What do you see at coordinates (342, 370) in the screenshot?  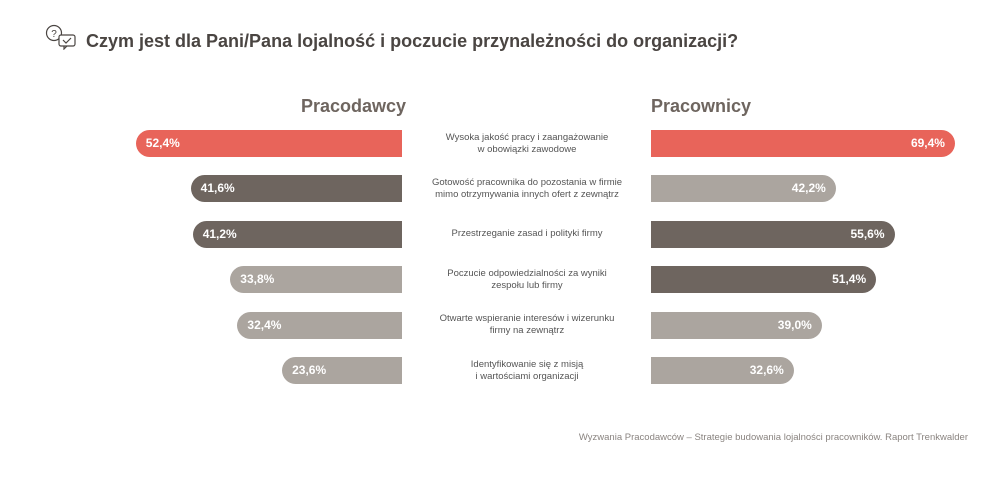 I see `bar-left-5: 23,6%` at bounding box center [342, 370].